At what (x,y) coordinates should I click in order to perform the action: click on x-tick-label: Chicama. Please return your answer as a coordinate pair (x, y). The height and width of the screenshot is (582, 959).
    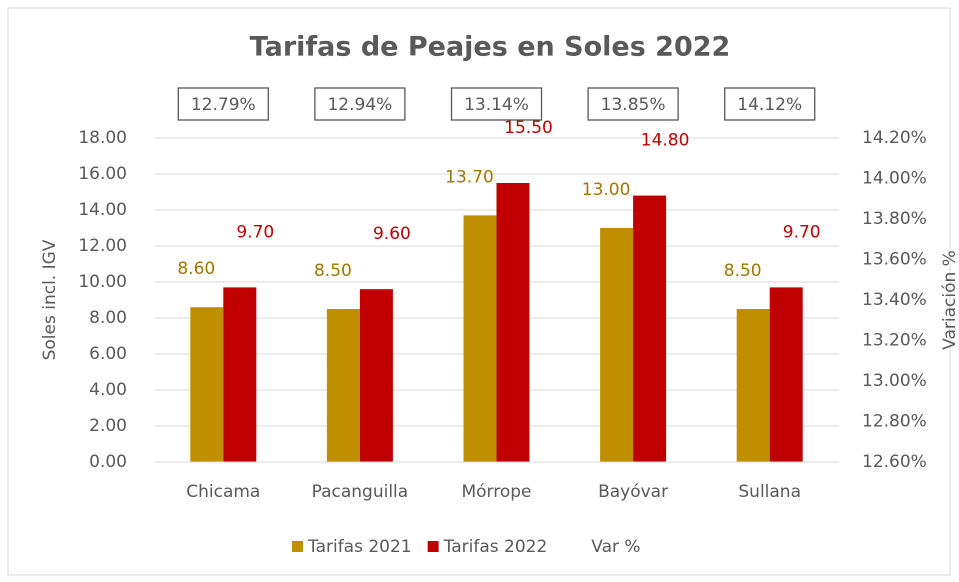
    Looking at the image, I should click on (223, 492).